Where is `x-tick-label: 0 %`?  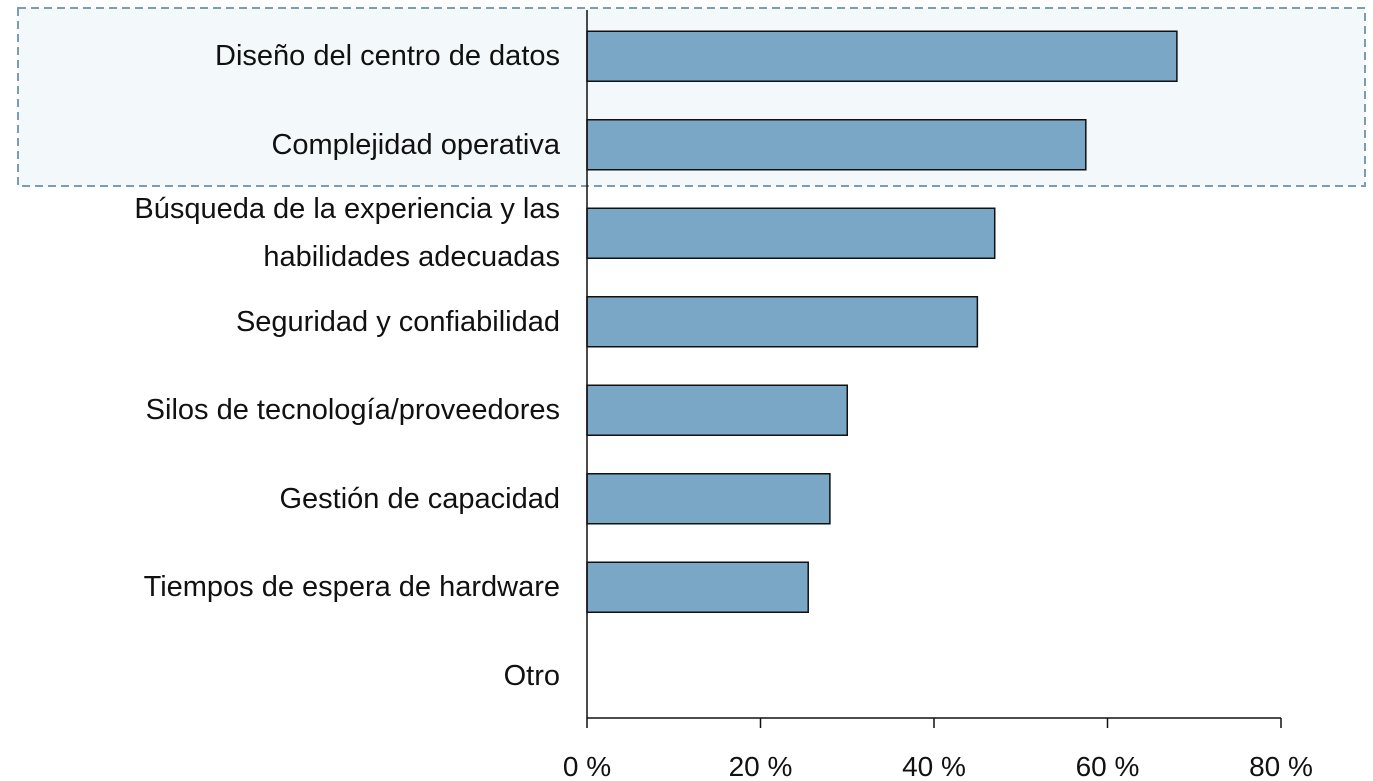
x-tick-label: 0 % is located at coordinates (587, 766).